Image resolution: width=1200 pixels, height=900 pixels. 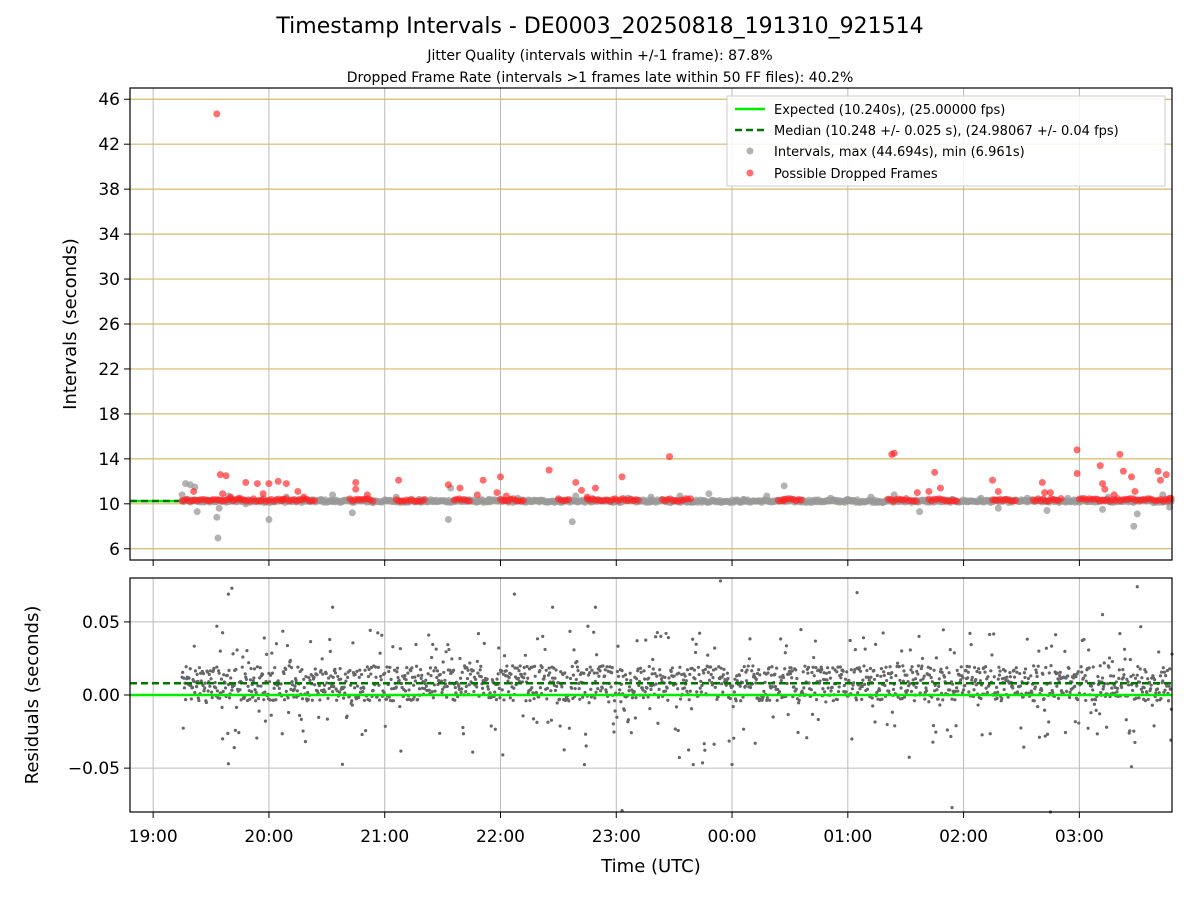 I want to click on residuals-ytick-label: −0.05, so click(x=94, y=769).